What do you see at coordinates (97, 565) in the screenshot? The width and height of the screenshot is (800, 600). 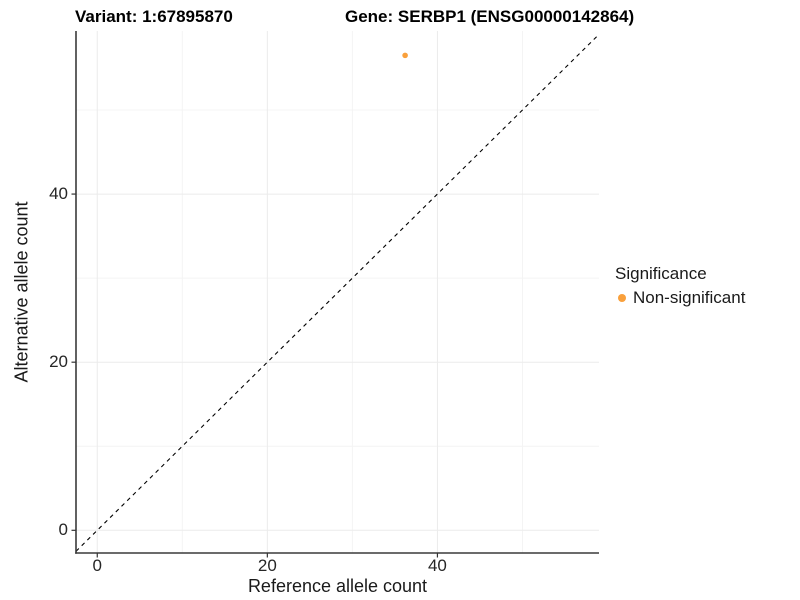 I see `x-tick-label: 0` at bounding box center [97, 565].